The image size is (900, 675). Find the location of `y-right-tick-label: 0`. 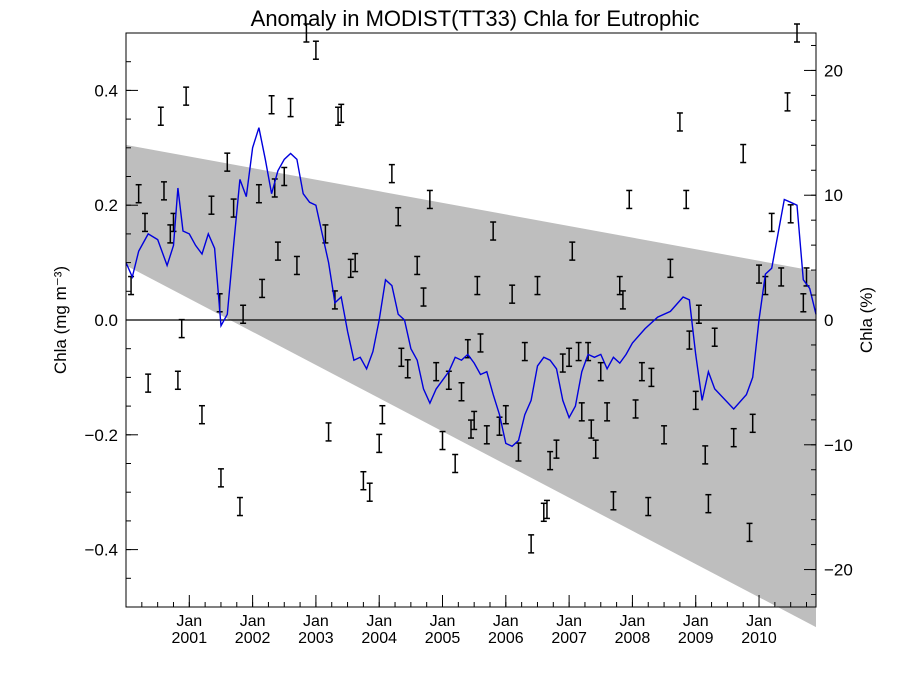

y-right-tick-label: 0 is located at coordinates (828, 320).